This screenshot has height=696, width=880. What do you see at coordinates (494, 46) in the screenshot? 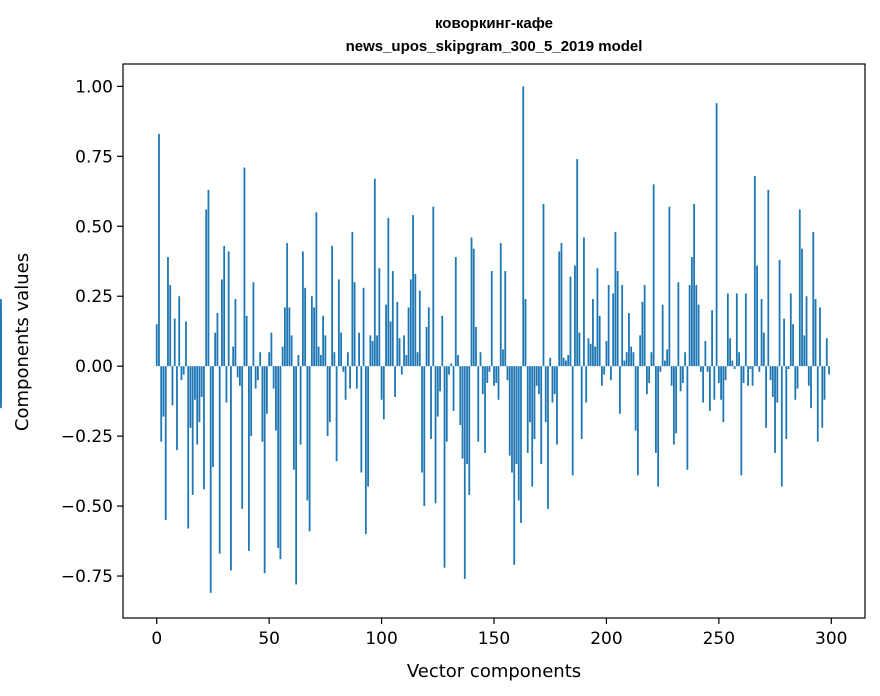
I see `chart-title-line-2: news_upos_skipgram_300_5_2019 model` at bounding box center [494, 46].